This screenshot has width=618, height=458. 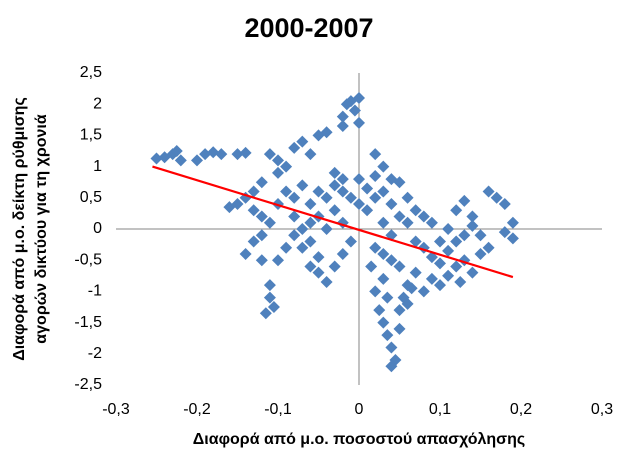 What do you see at coordinates (333, 222) in the screenshot?
I see `trendline` at bounding box center [333, 222].